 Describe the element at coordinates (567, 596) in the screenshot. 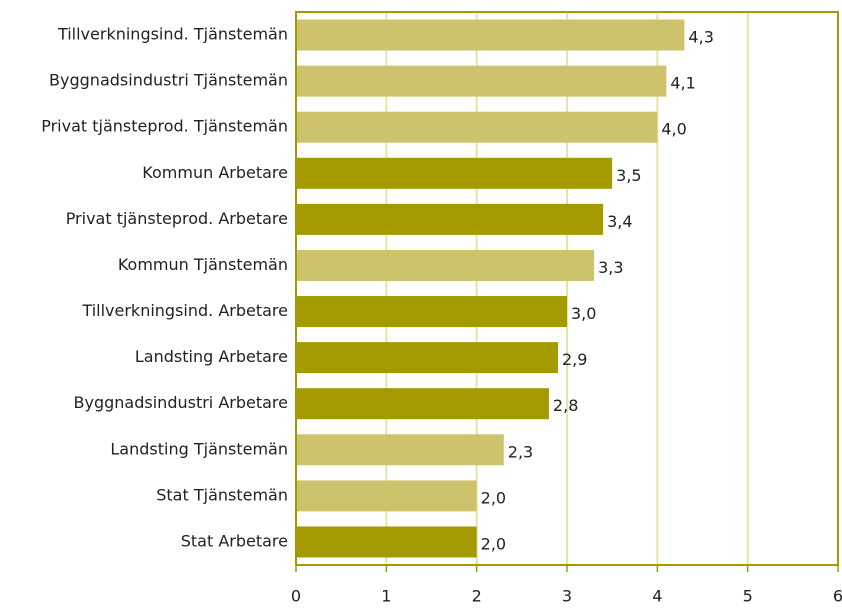

I see `x-tick-label: 3` at that location.